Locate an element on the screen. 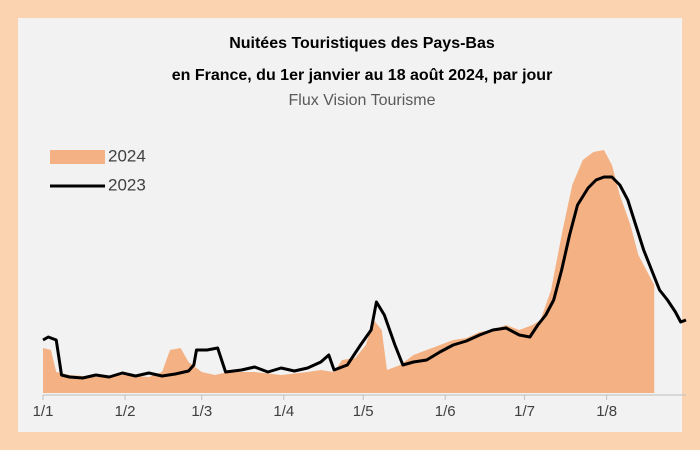  legend-label: 2024 is located at coordinates (127, 155).